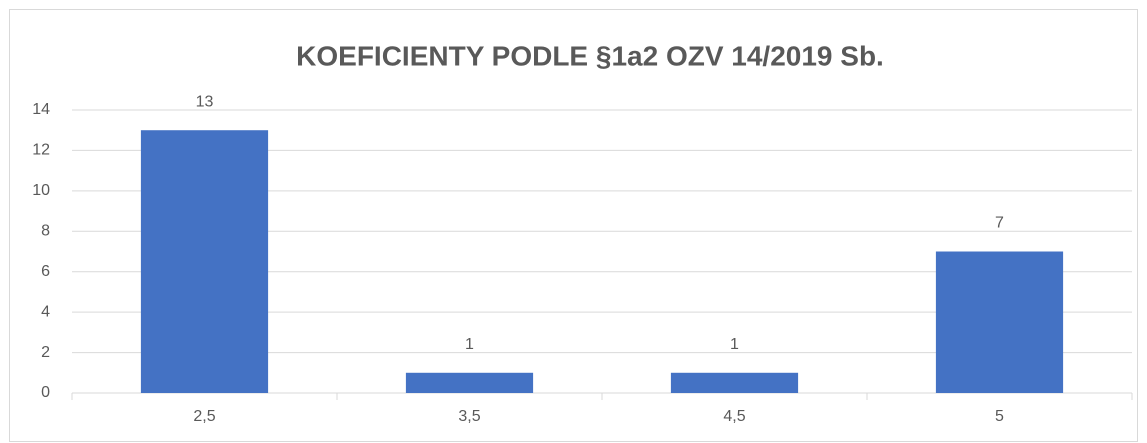  Describe the element at coordinates (734, 416) in the screenshot. I see `x-tick-label: 4,5` at that location.